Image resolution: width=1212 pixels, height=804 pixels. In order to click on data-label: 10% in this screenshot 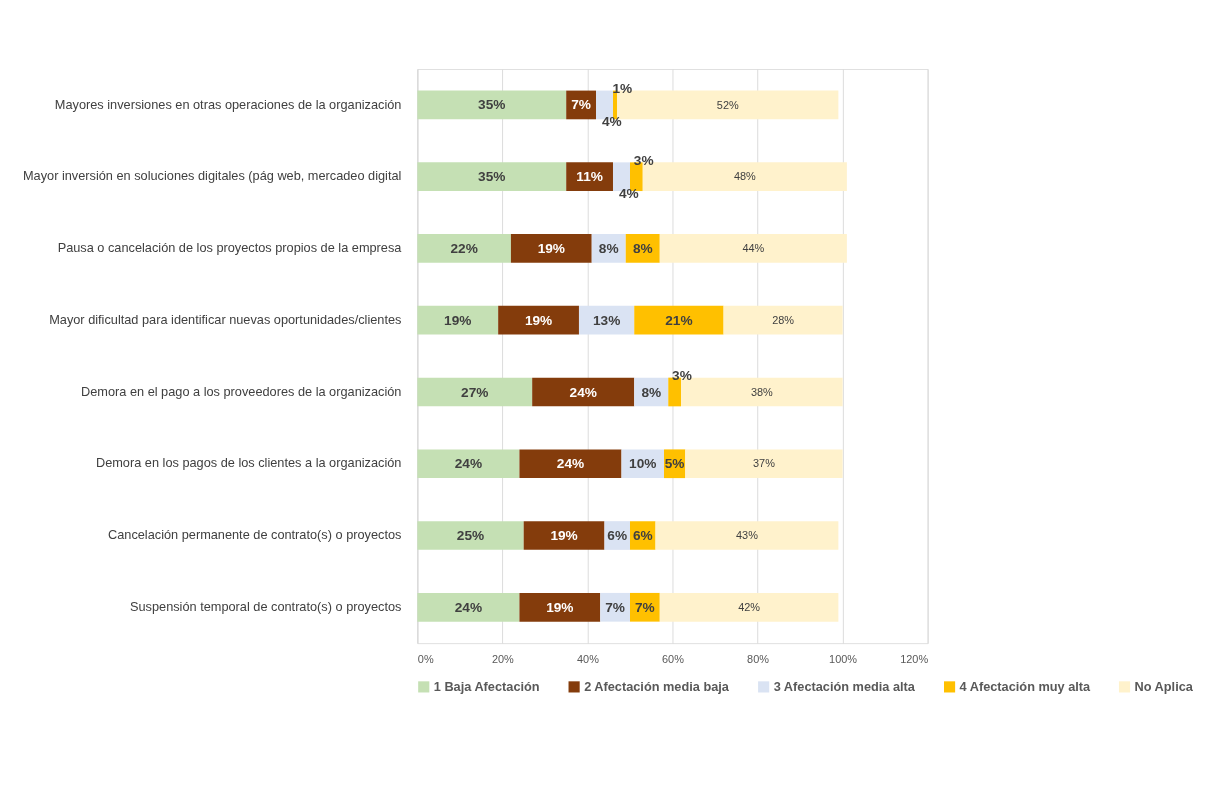, I will do `click(643, 464)`.